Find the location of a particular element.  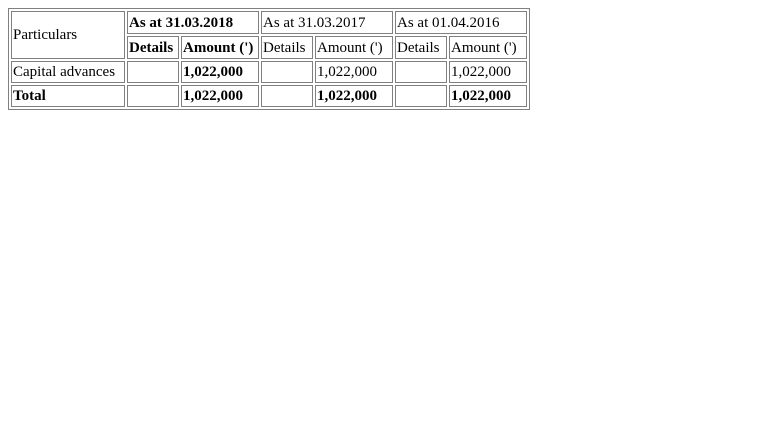

amount-cell-2018: 1,022,000 is located at coordinates (220, 72).